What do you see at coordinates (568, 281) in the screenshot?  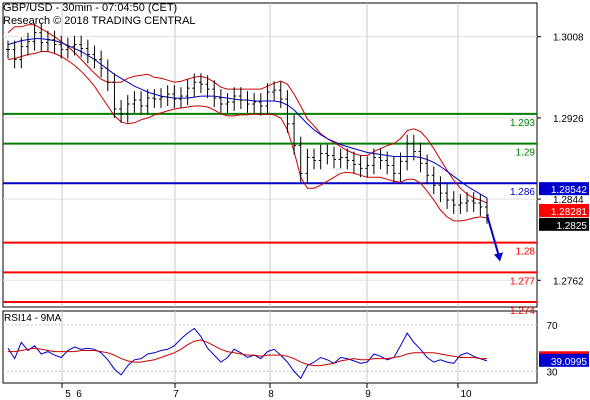 I see `y-tick-label: 1.2762` at bounding box center [568, 281].